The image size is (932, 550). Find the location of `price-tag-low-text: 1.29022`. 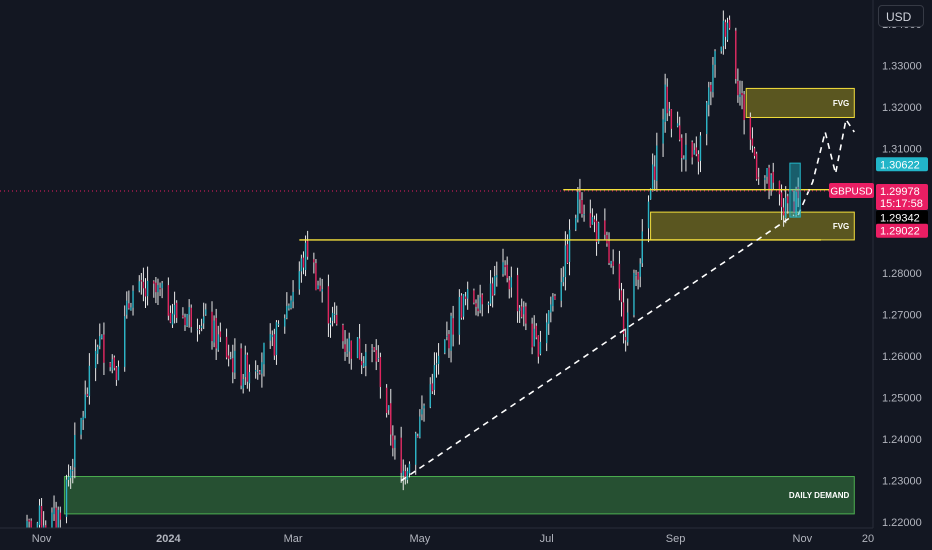

price-tag-low-text: 1.29022 is located at coordinates (900, 232).